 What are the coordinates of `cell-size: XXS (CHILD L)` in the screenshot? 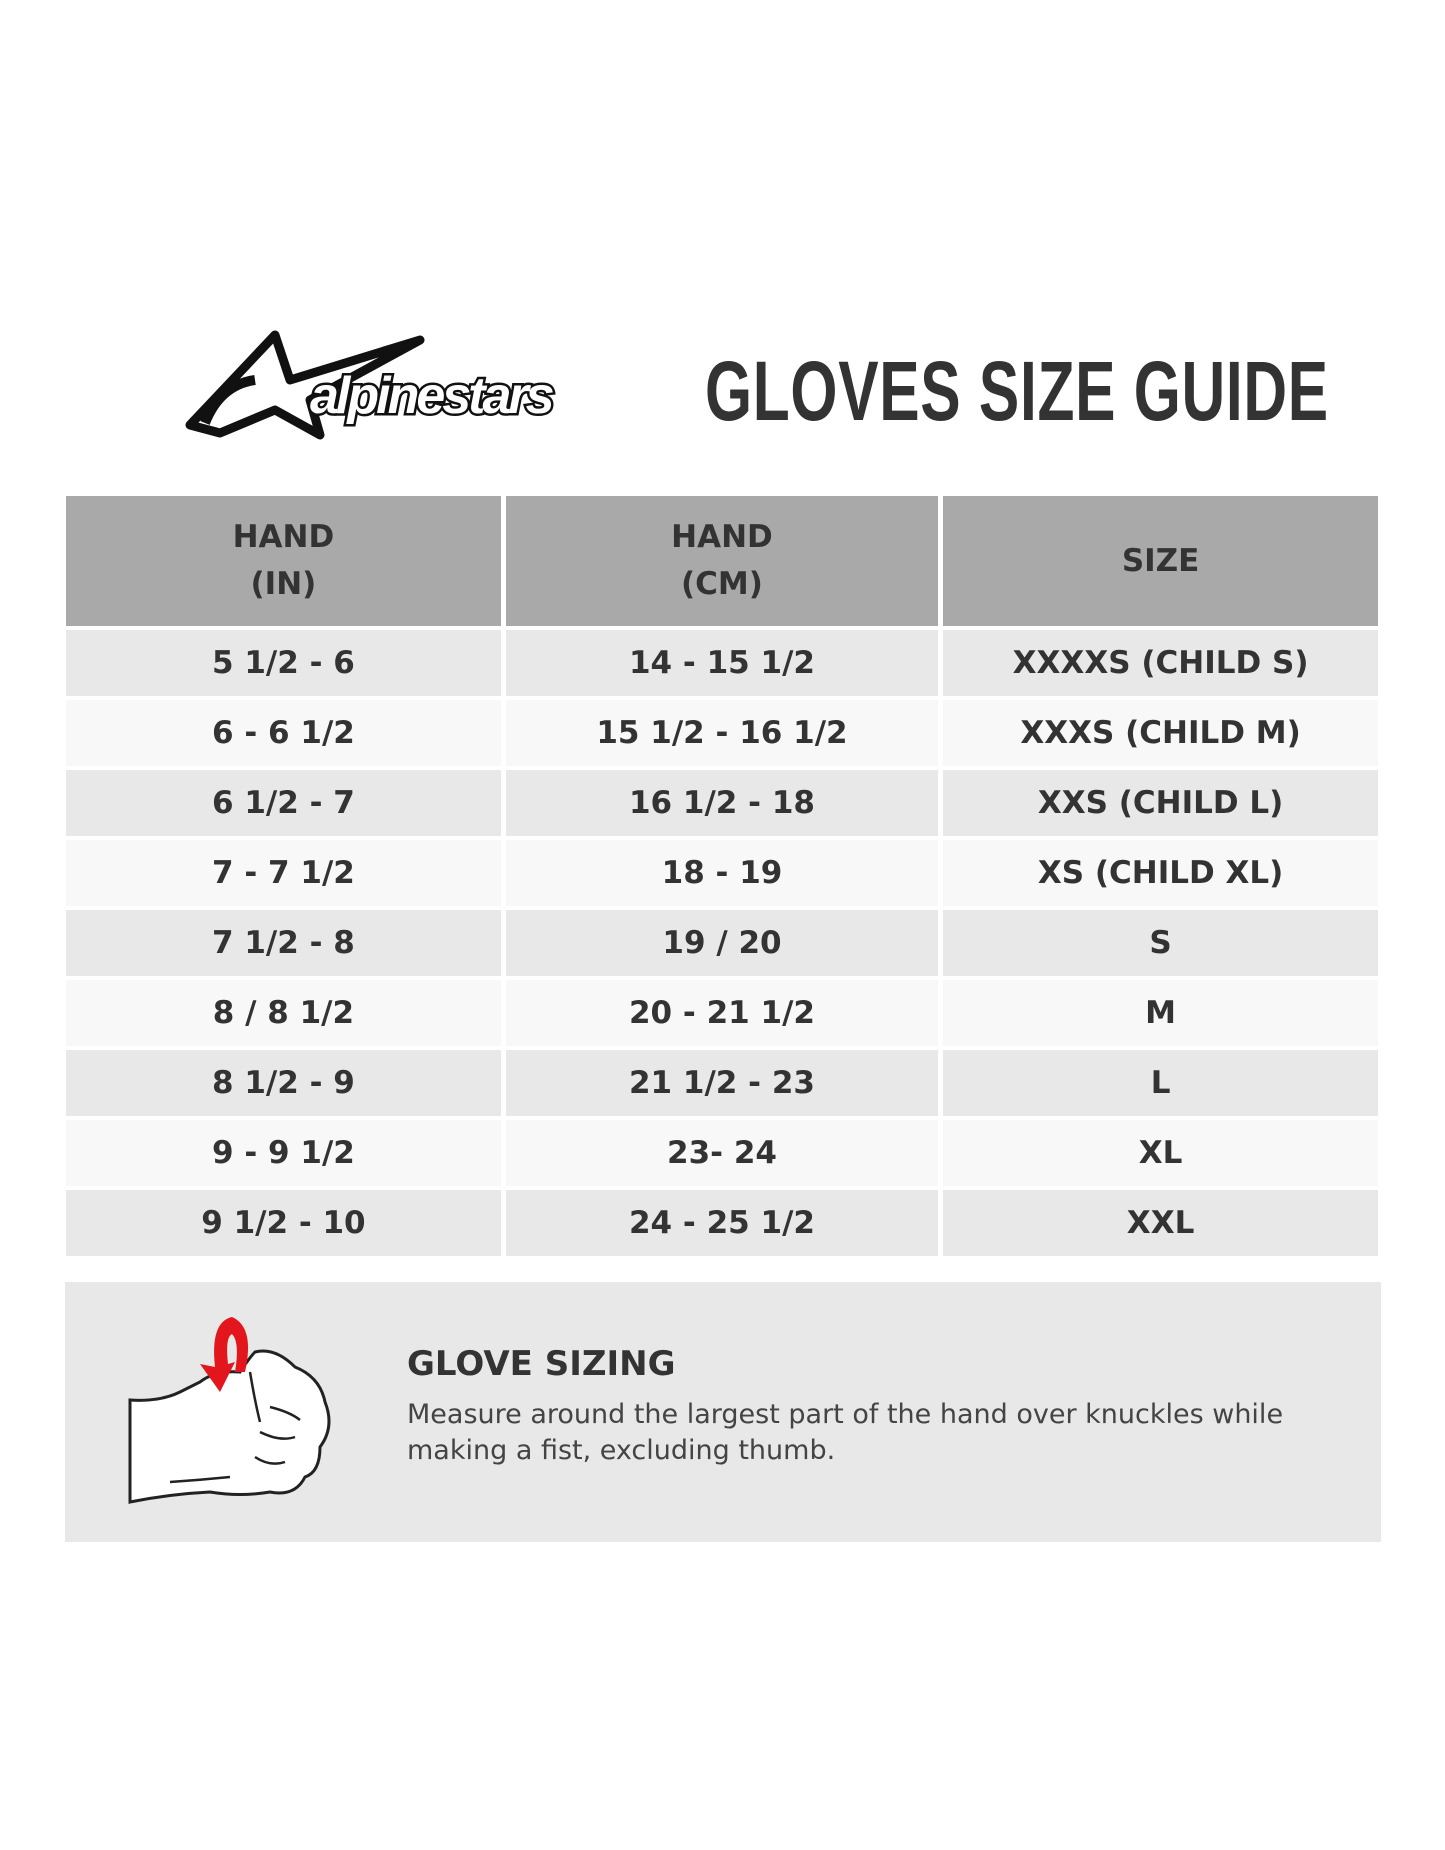 It's located at (1158, 802).